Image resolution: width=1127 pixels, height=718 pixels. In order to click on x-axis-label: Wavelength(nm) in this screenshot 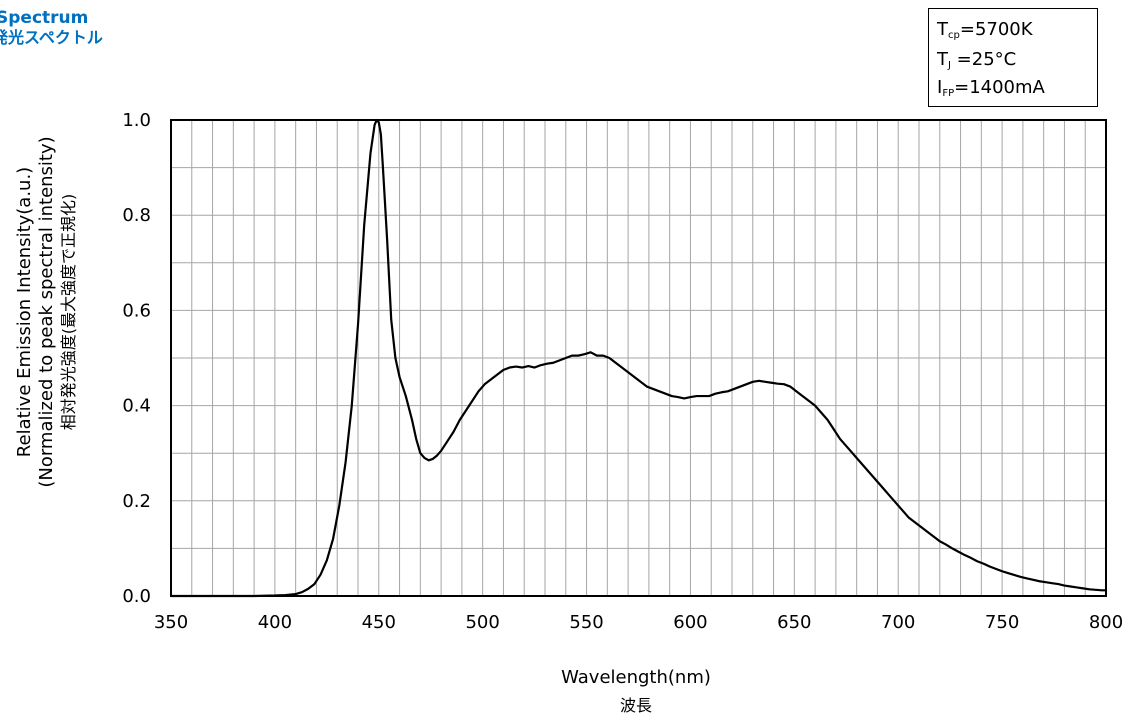, I will do `click(636, 677)`.